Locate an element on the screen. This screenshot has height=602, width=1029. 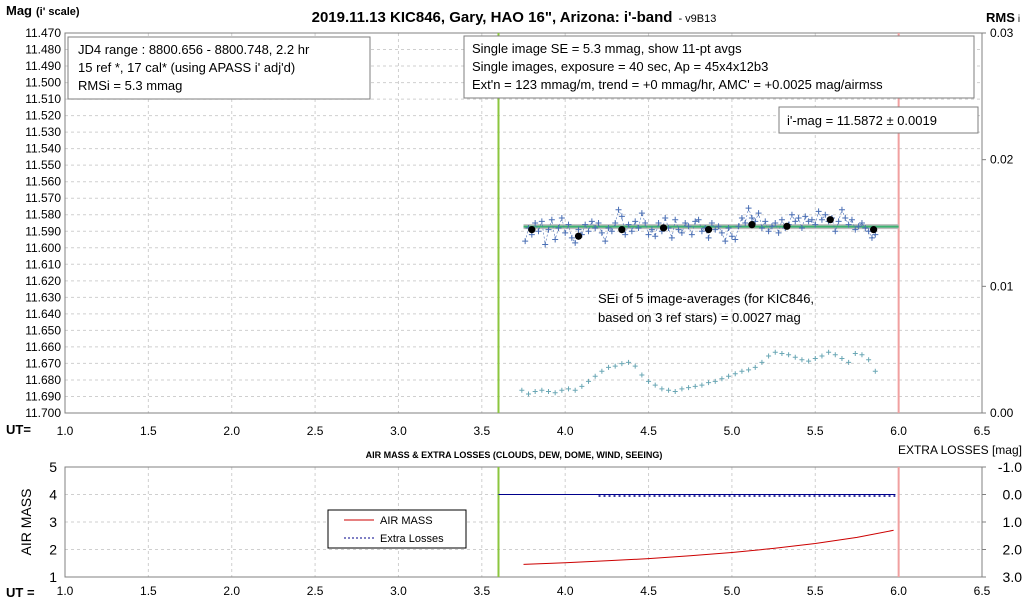
airmass-x-axis-label: UT = is located at coordinates (20, 592).